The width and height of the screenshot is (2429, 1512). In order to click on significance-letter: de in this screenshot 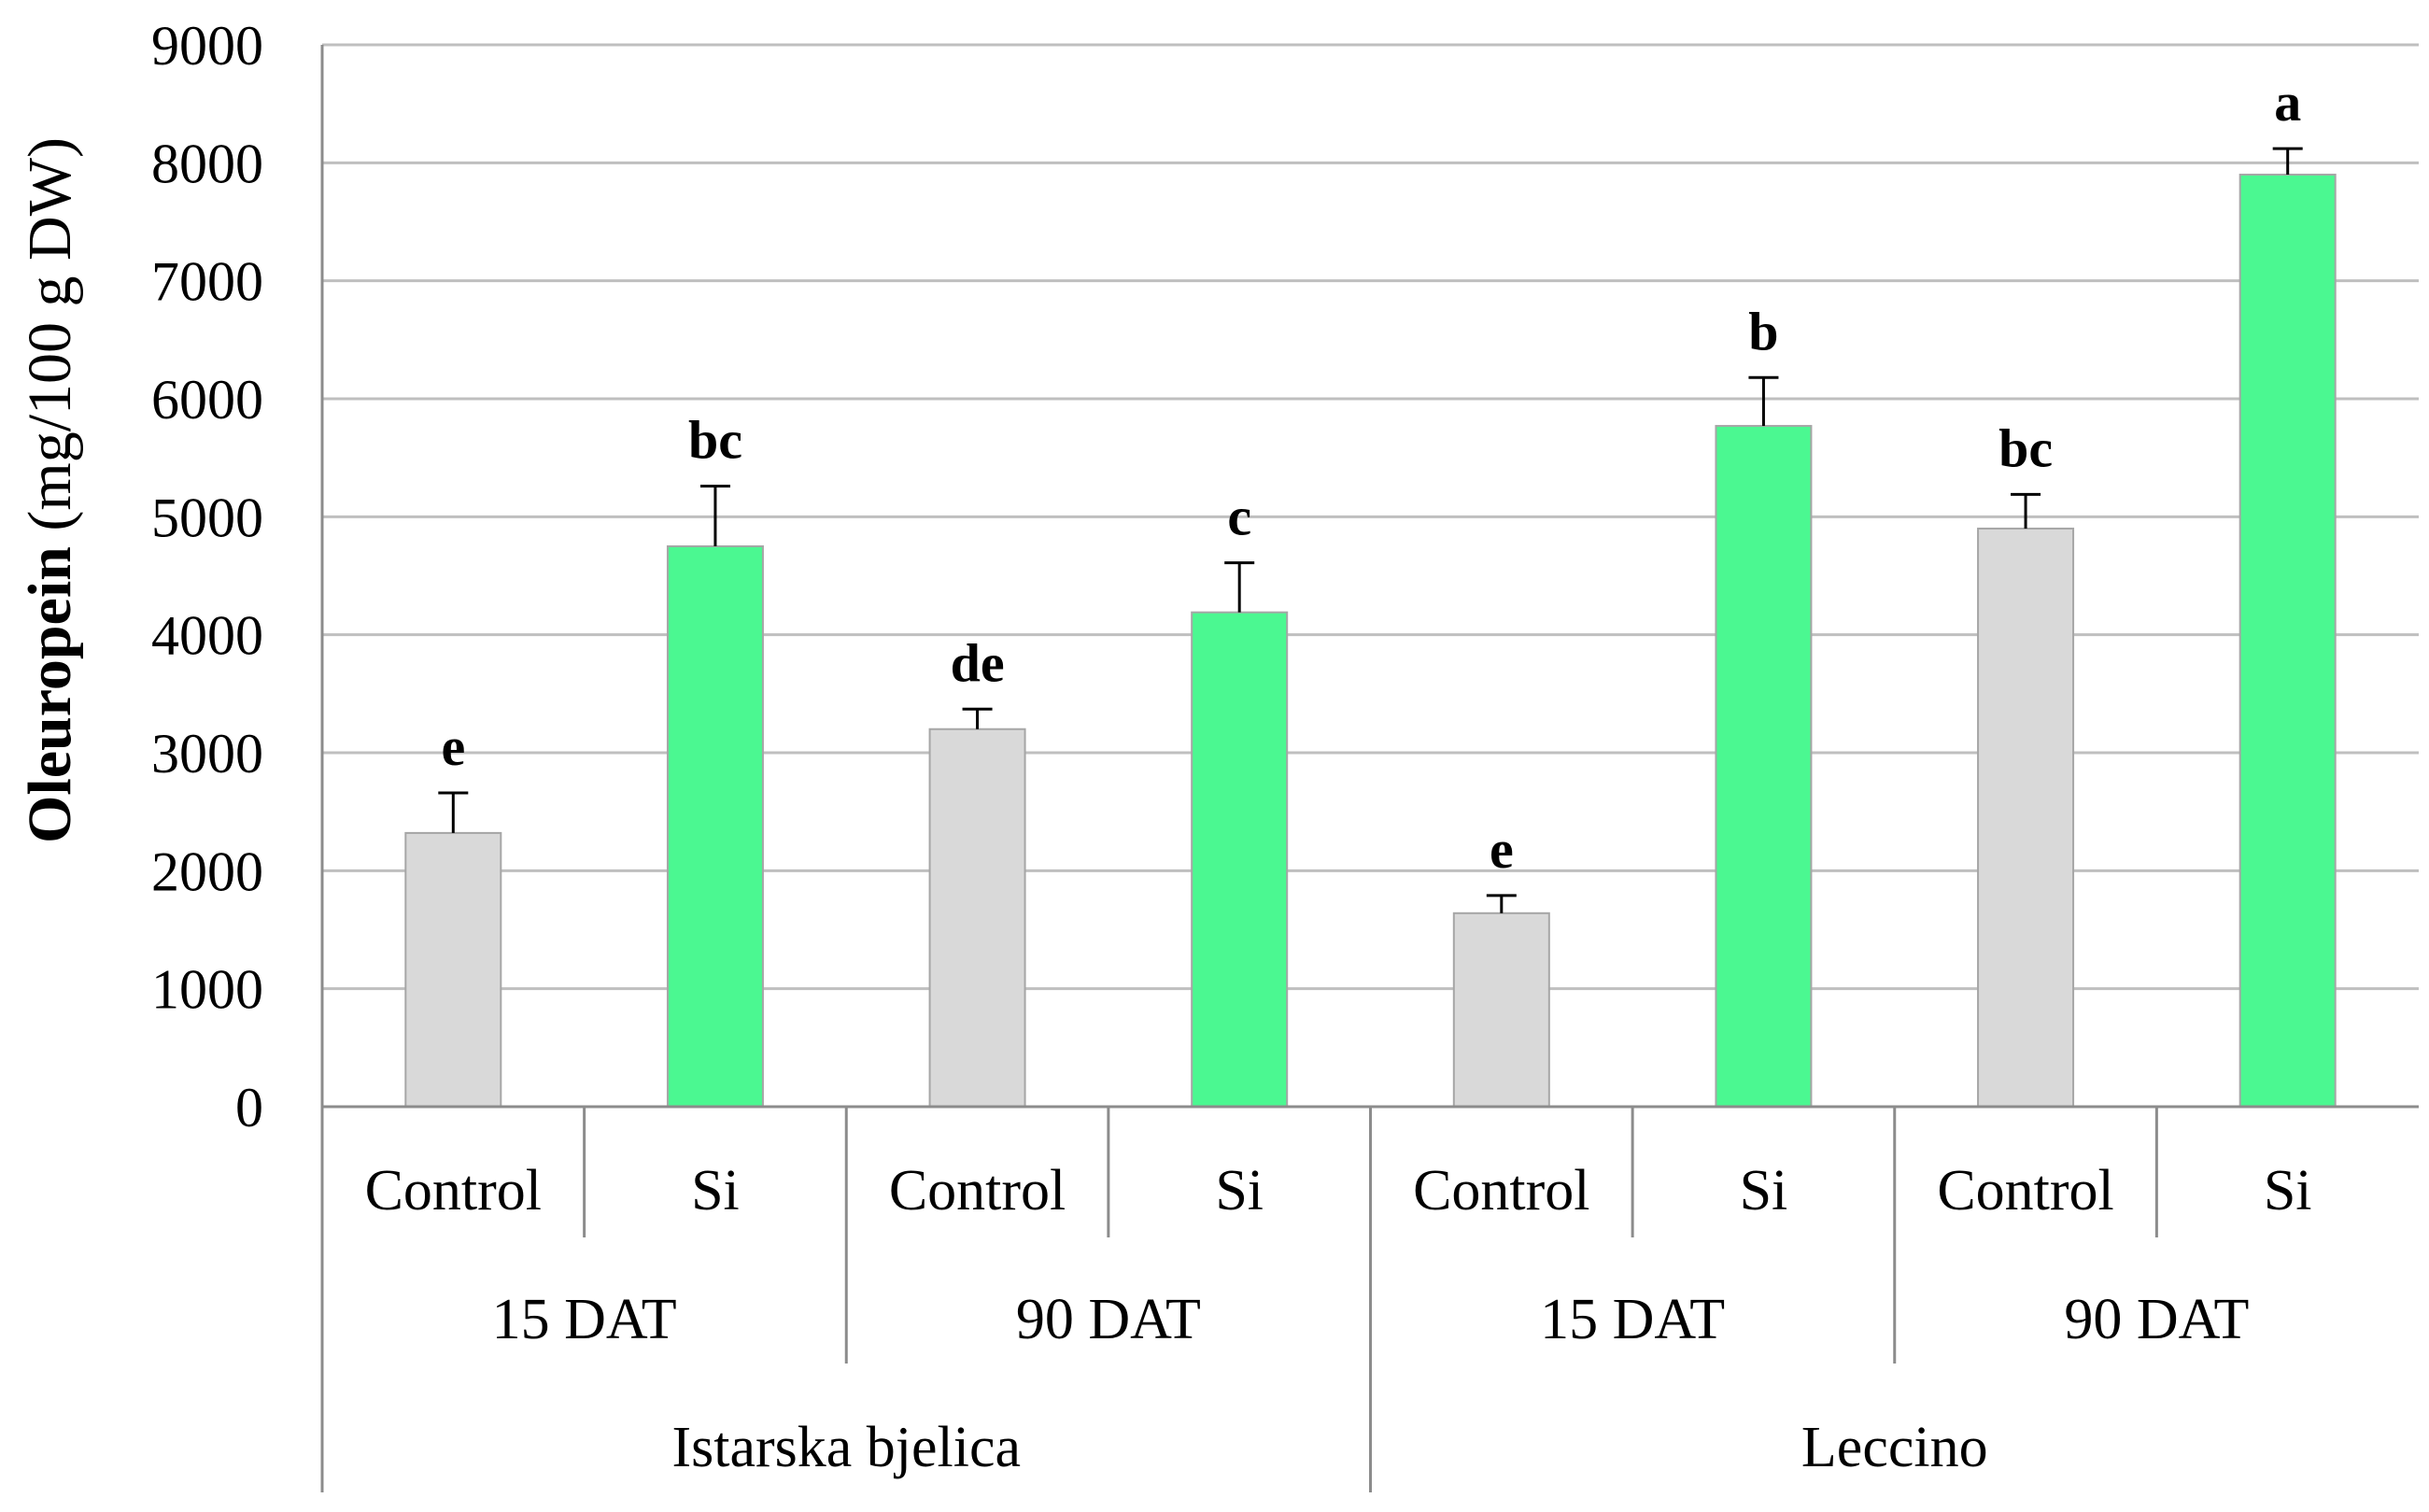, I will do `click(978, 662)`.